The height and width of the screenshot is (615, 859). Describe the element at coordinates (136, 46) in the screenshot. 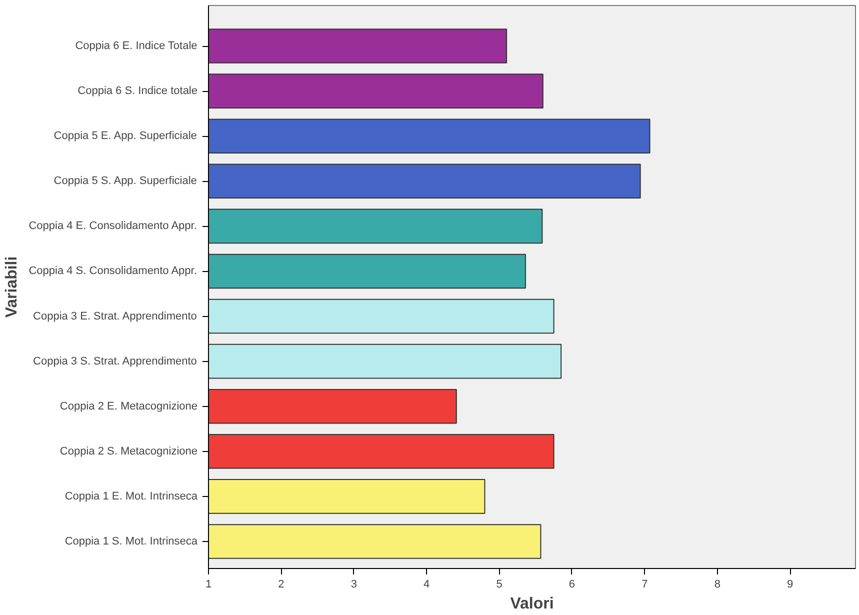

I see `y-tick-label: Coppia 6 E. Indice Totale` at that location.